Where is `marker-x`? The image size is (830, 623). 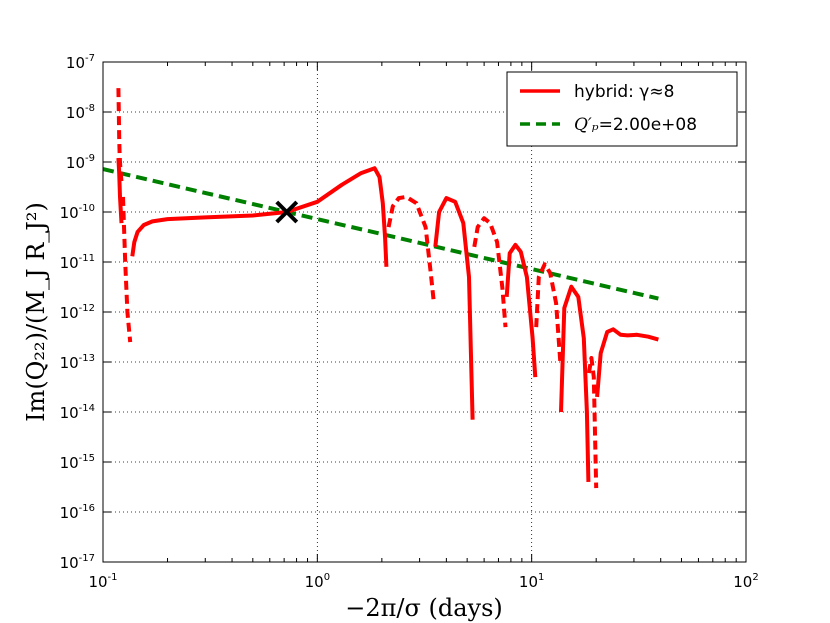 marker-x is located at coordinates (287, 212).